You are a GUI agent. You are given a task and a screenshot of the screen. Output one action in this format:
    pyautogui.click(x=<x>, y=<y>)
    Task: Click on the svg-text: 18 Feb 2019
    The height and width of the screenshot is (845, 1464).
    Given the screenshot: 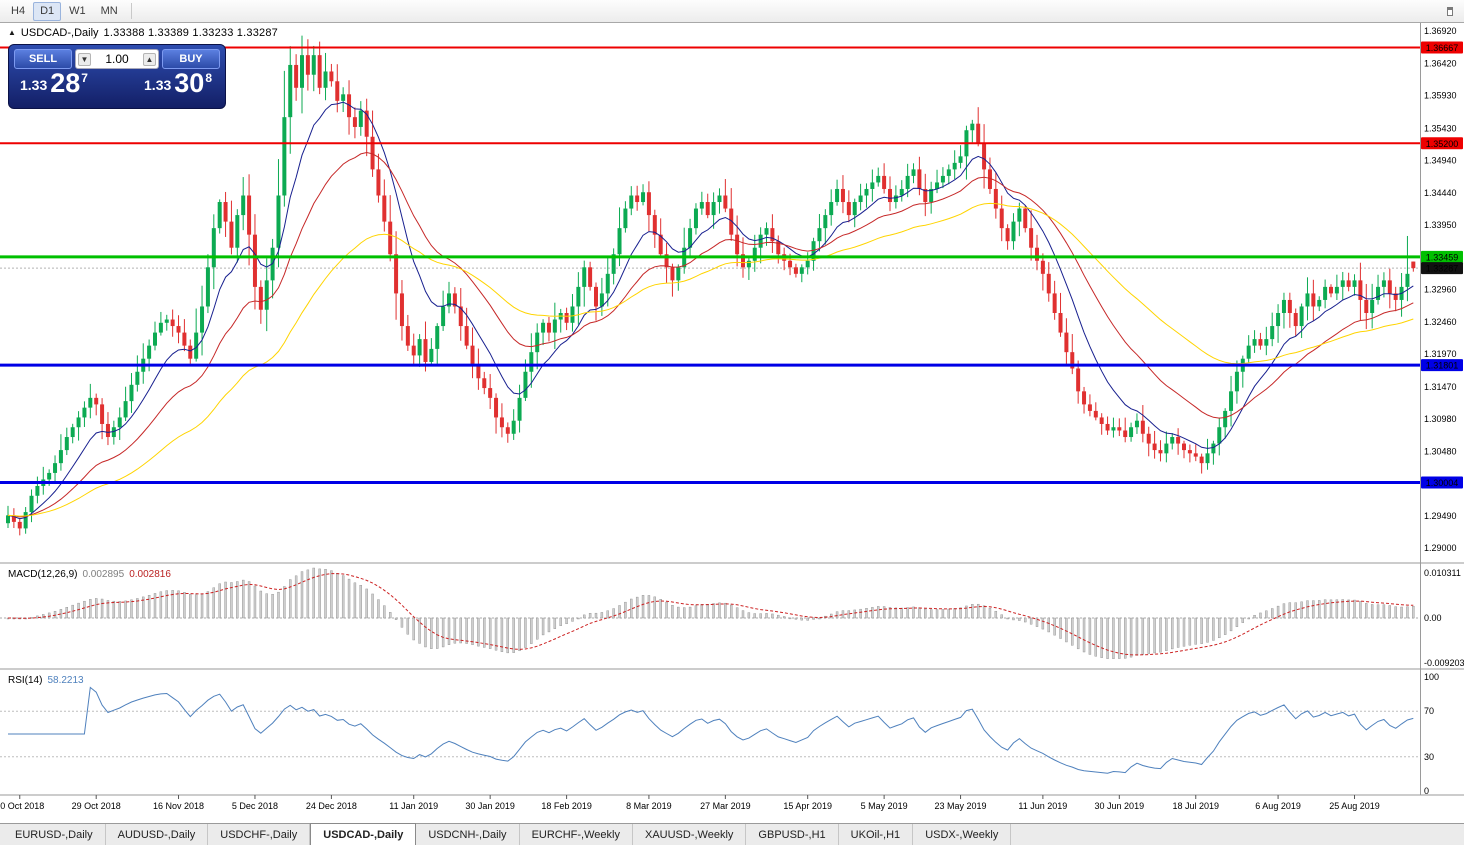 What is the action you would take?
    pyautogui.click(x=566, y=806)
    